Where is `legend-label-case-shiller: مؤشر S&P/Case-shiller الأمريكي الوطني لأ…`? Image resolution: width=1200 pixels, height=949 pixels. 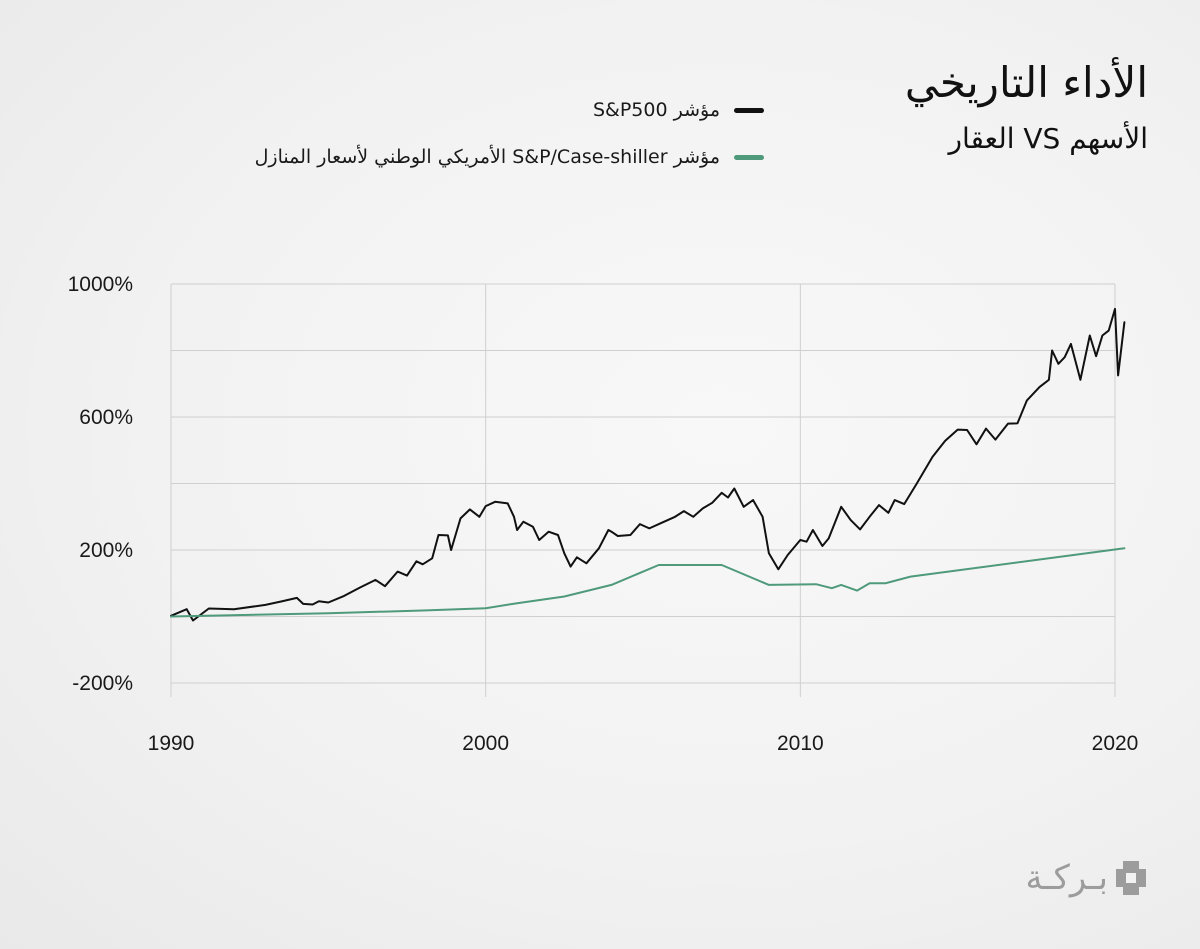 legend-label-case-shiller: مؤشر S&P/Case-shiller الأمريكي الوطني لأ… is located at coordinates (487, 157).